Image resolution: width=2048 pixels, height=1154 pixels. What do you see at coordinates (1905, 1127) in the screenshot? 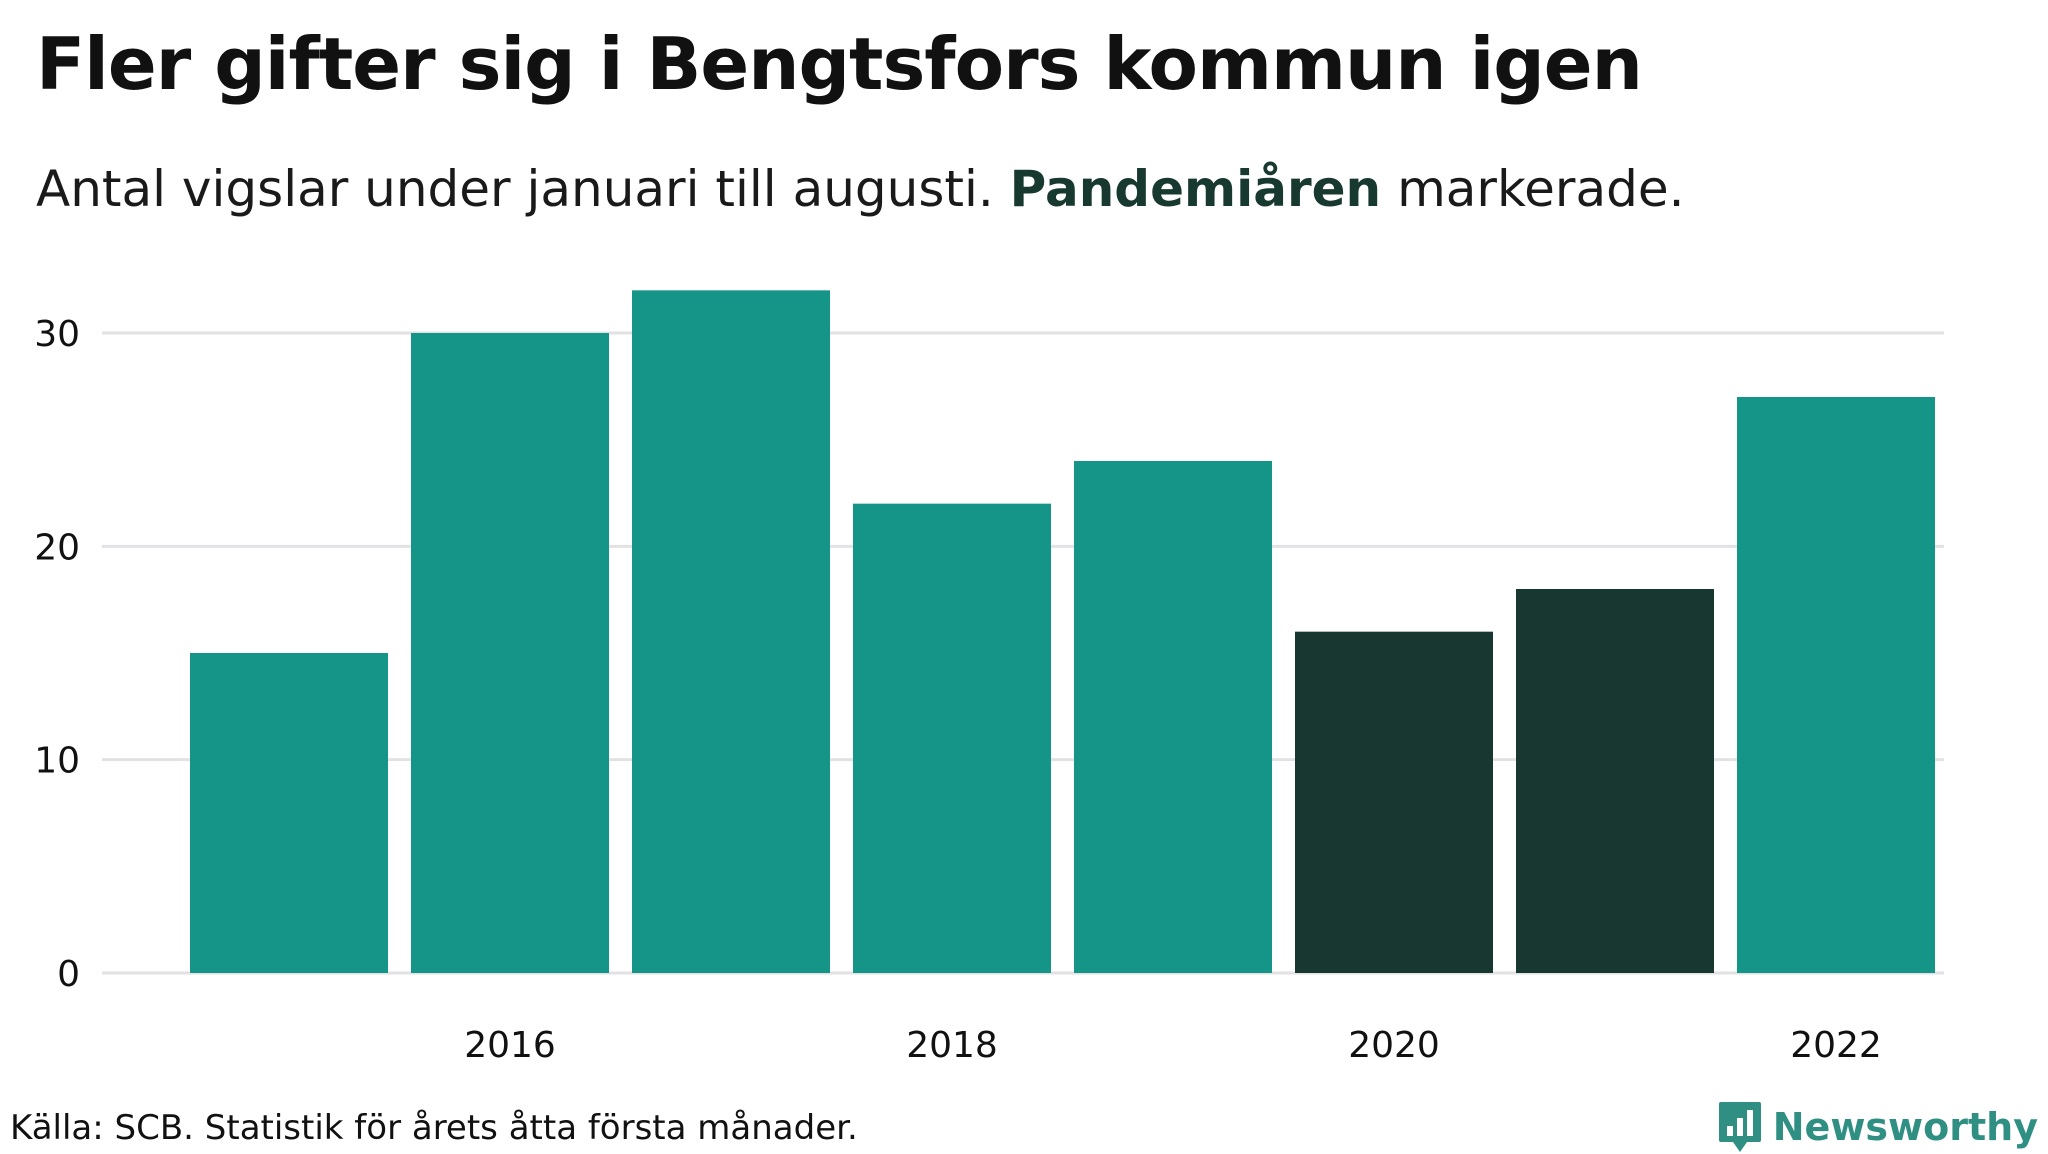
I see `brand-name: Newsworthy` at bounding box center [1905, 1127].